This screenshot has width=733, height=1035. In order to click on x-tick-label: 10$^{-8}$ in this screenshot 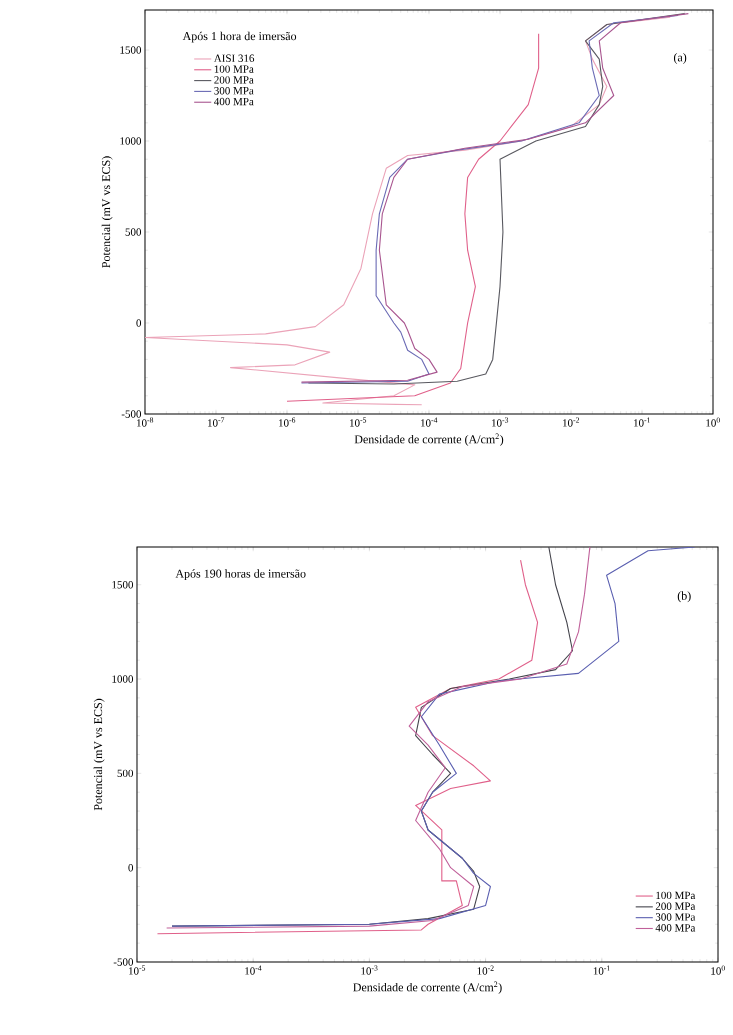, I will do `click(145, 422)`.